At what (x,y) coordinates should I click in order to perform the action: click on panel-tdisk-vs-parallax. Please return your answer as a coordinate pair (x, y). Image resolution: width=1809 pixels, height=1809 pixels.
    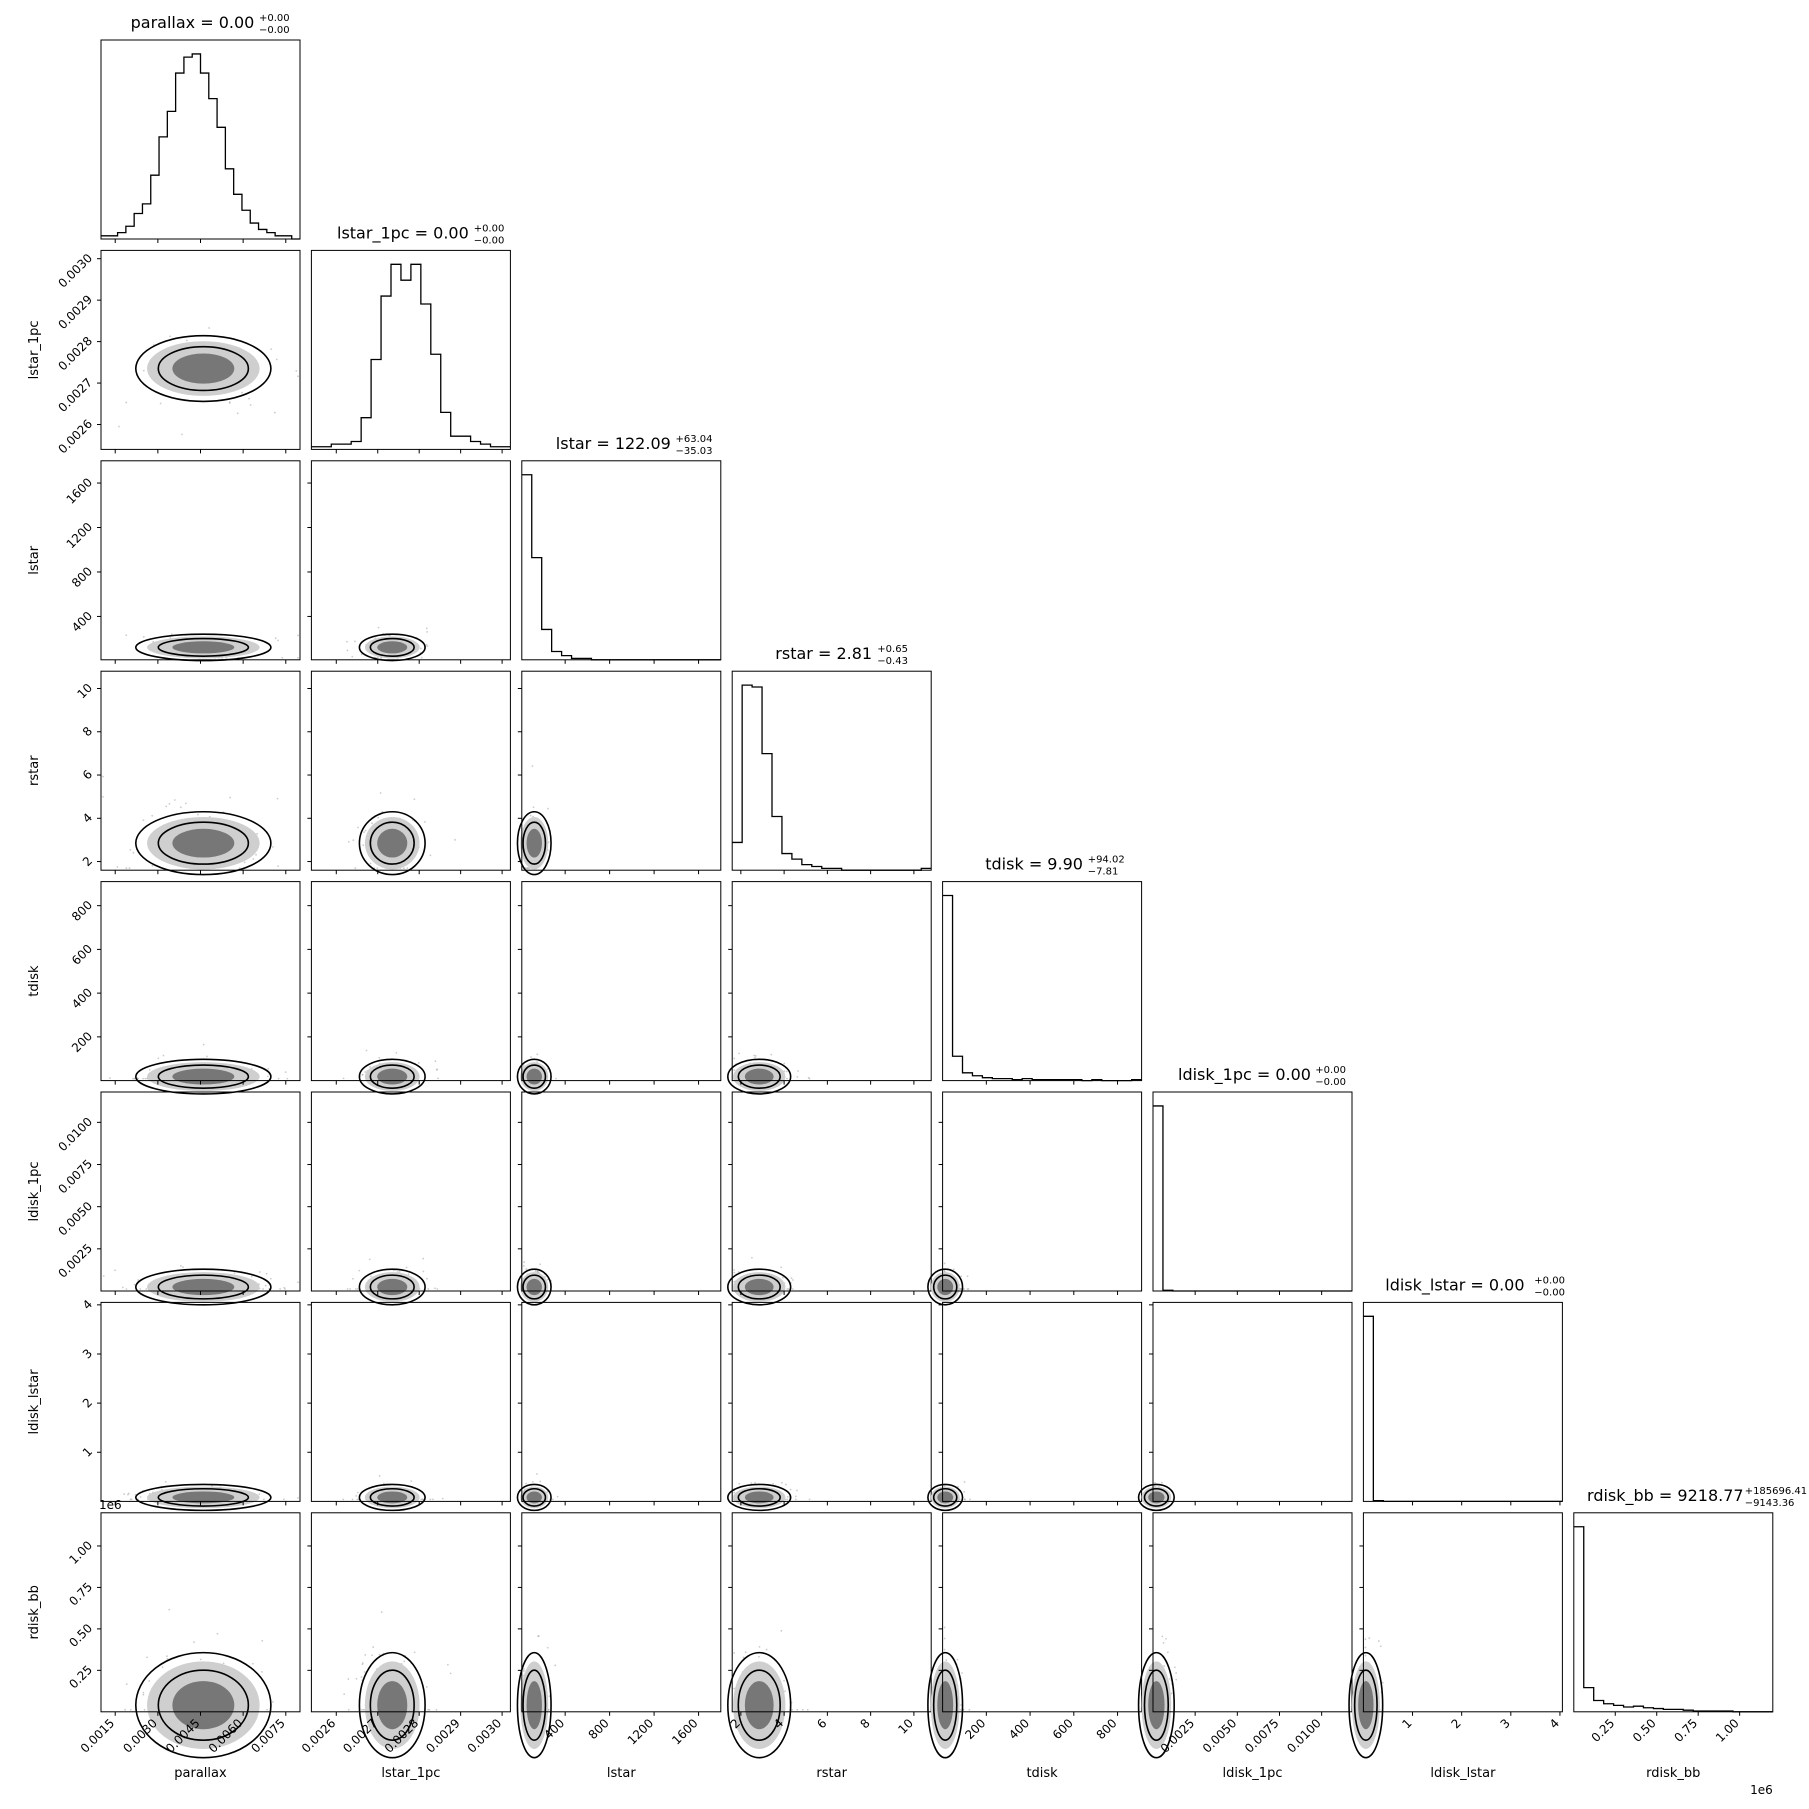
    Looking at the image, I should click on (199, 1069).